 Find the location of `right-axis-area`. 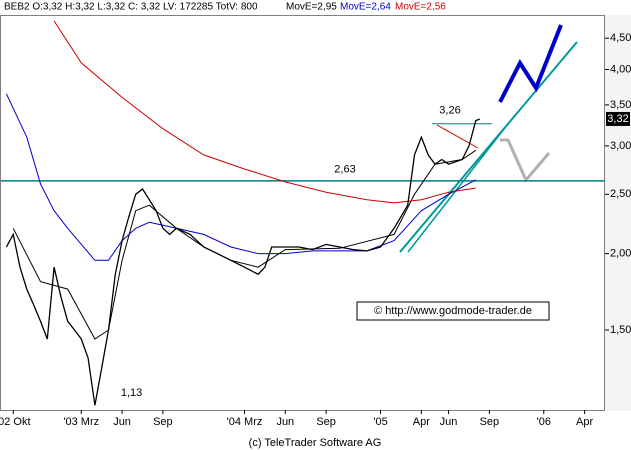

right-axis-area is located at coordinates (618, 213).